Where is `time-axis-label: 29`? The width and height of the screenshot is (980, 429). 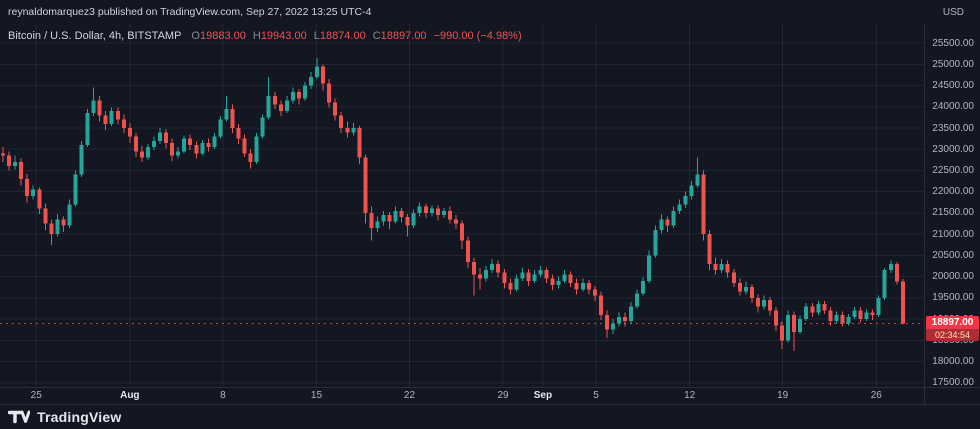
time-axis-label: 29 is located at coordinates (503, 395).